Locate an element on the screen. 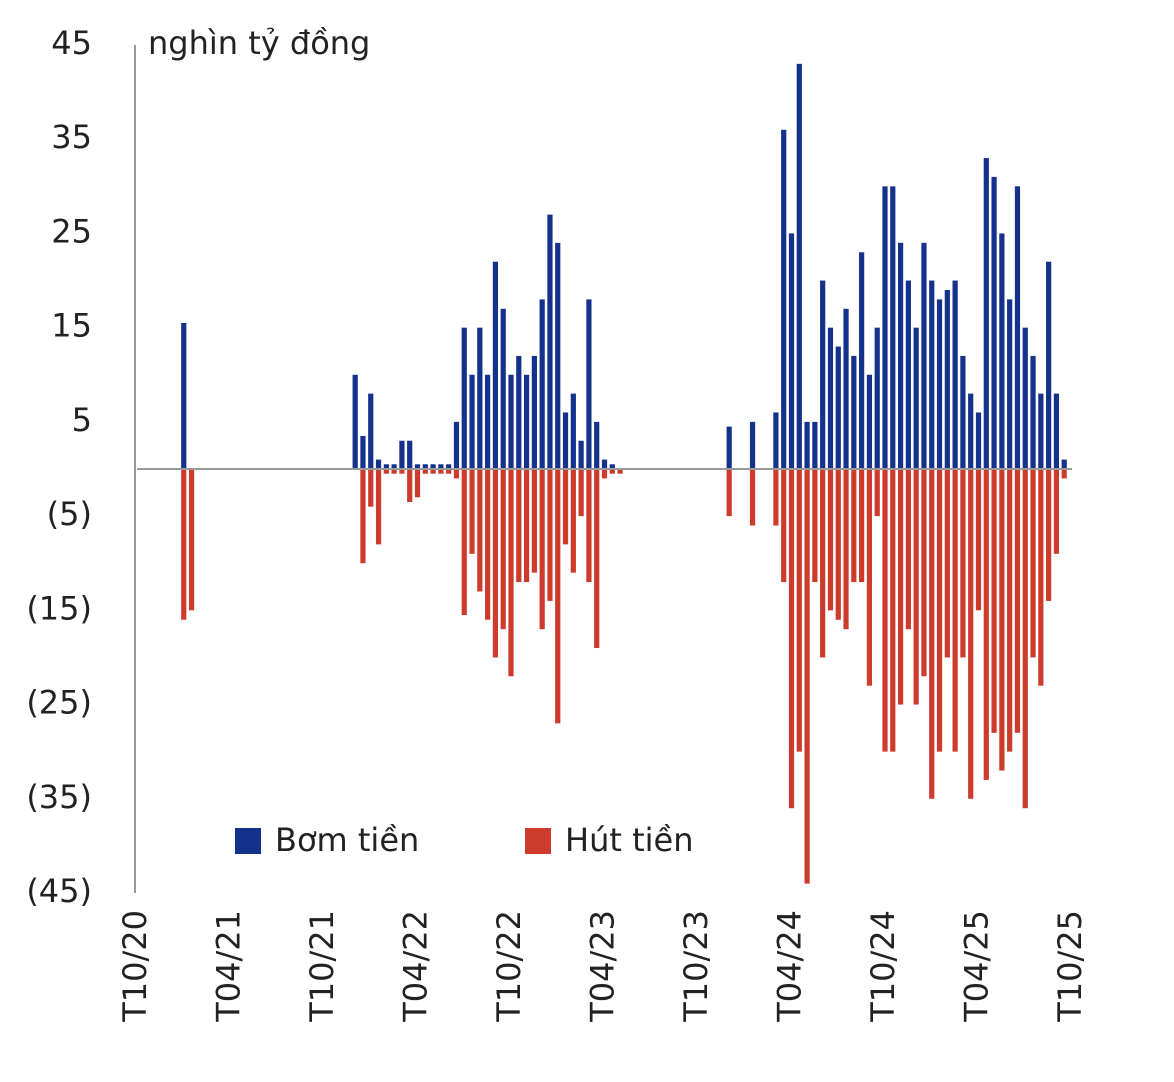 This screenshot has width=1174, height=1082. x-tick-label: T10/20 is located at coordinates (135, 966).